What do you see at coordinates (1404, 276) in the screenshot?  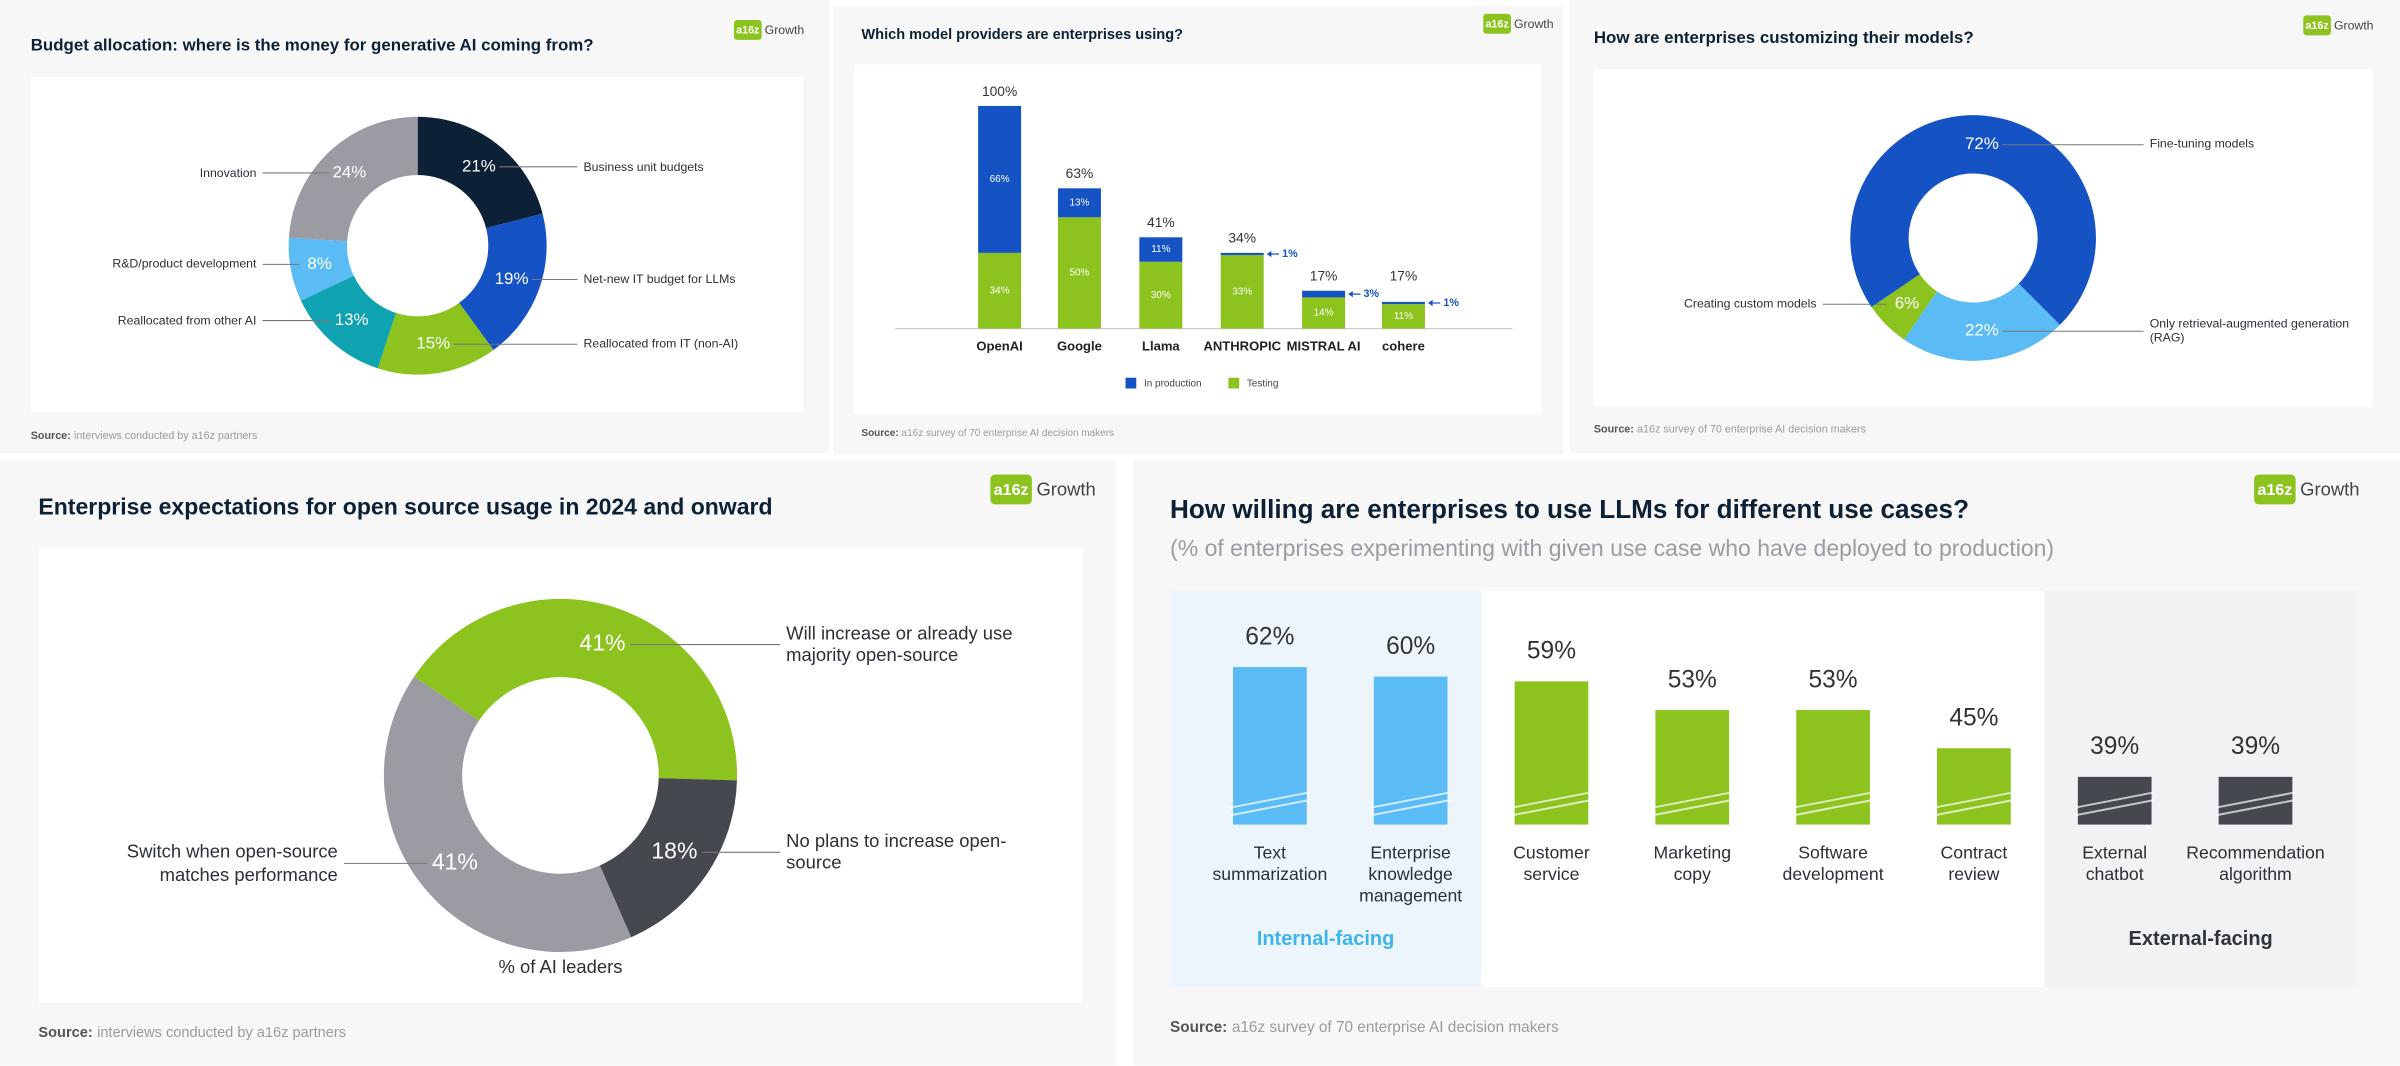 I see `total-label: 17%` at bounding box center [1404, 276].